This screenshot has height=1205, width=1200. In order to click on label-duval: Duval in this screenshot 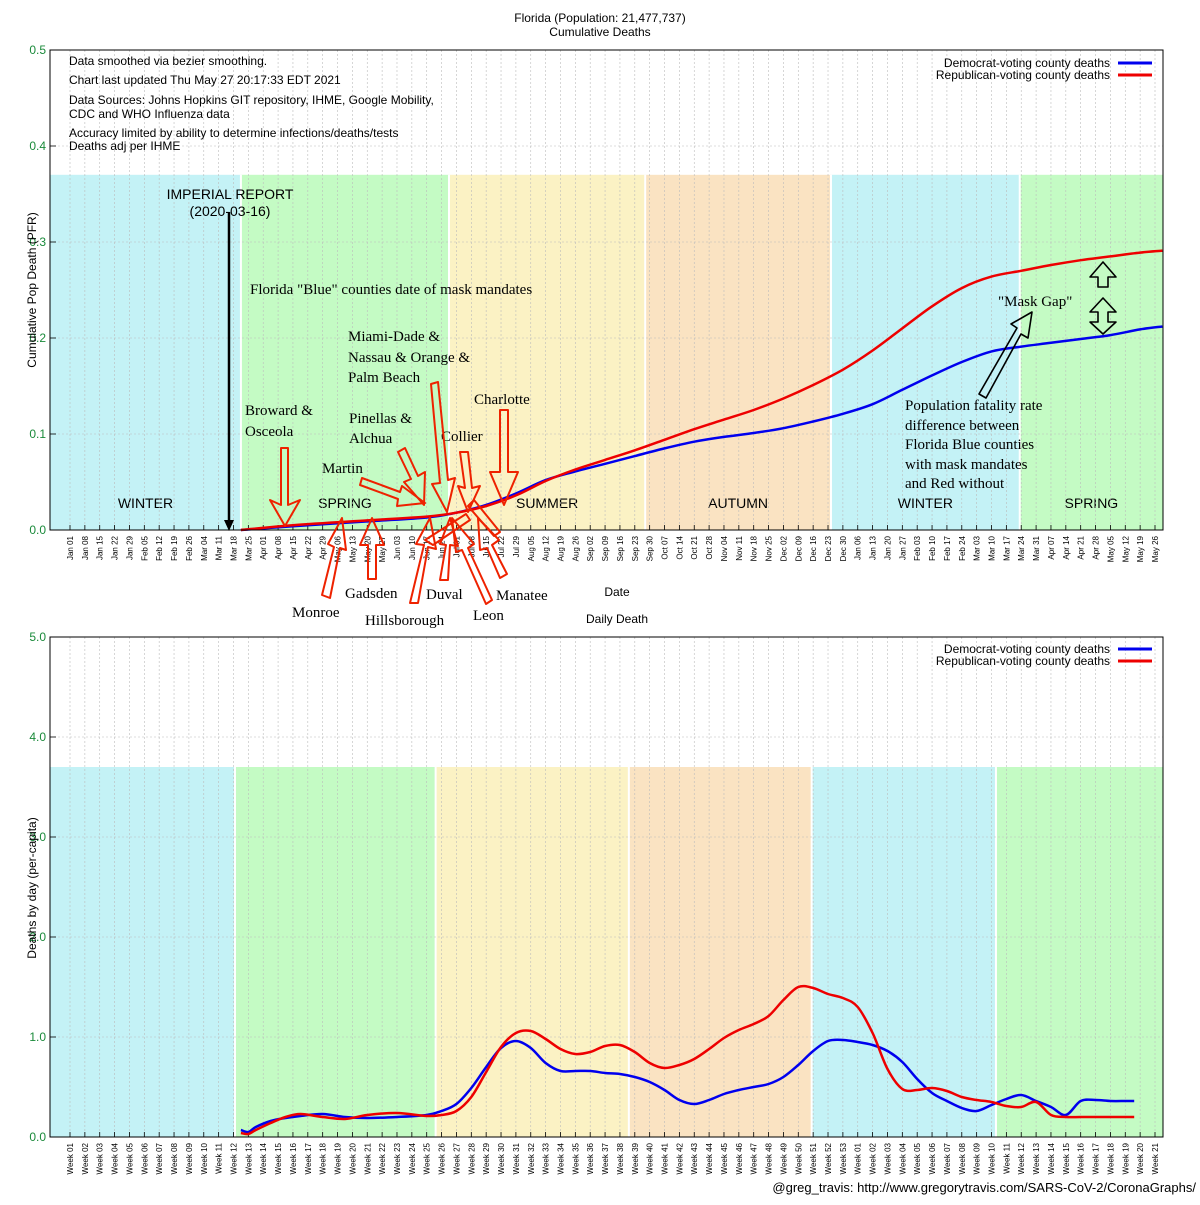, I will do `click(444, 595)`.